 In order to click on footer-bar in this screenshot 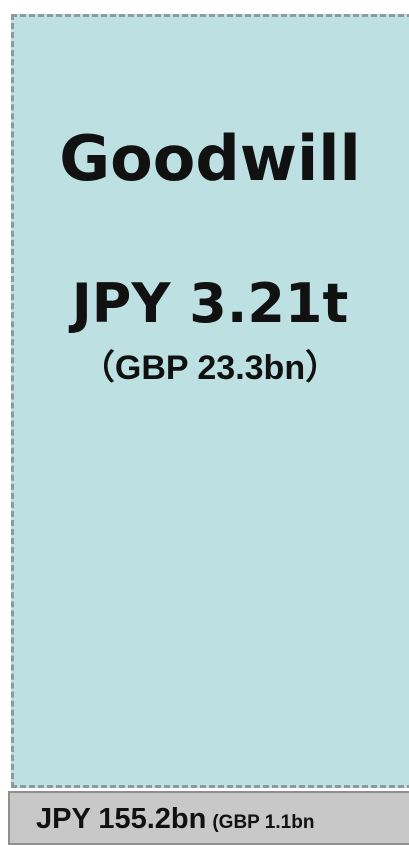, I will do `click(208, 818)`.